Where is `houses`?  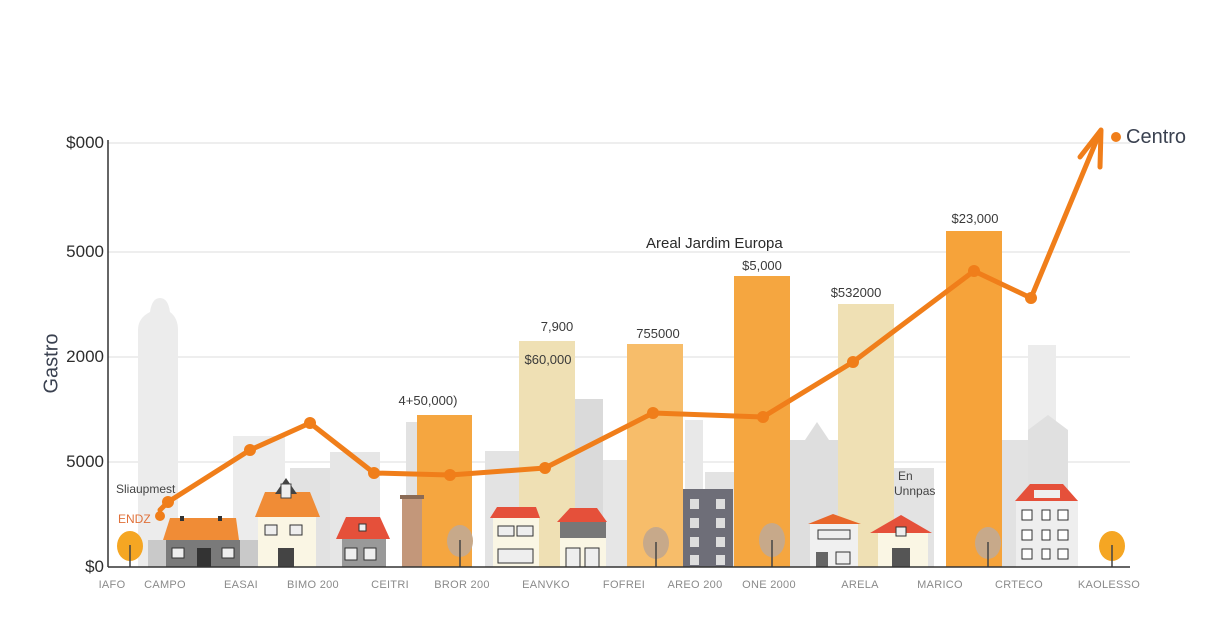
houses is located at coordinates (621, 523).